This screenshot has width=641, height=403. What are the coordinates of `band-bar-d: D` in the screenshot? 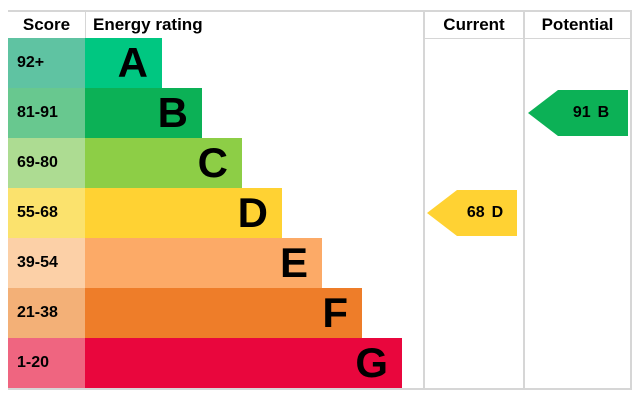 It's located at (183, 213).